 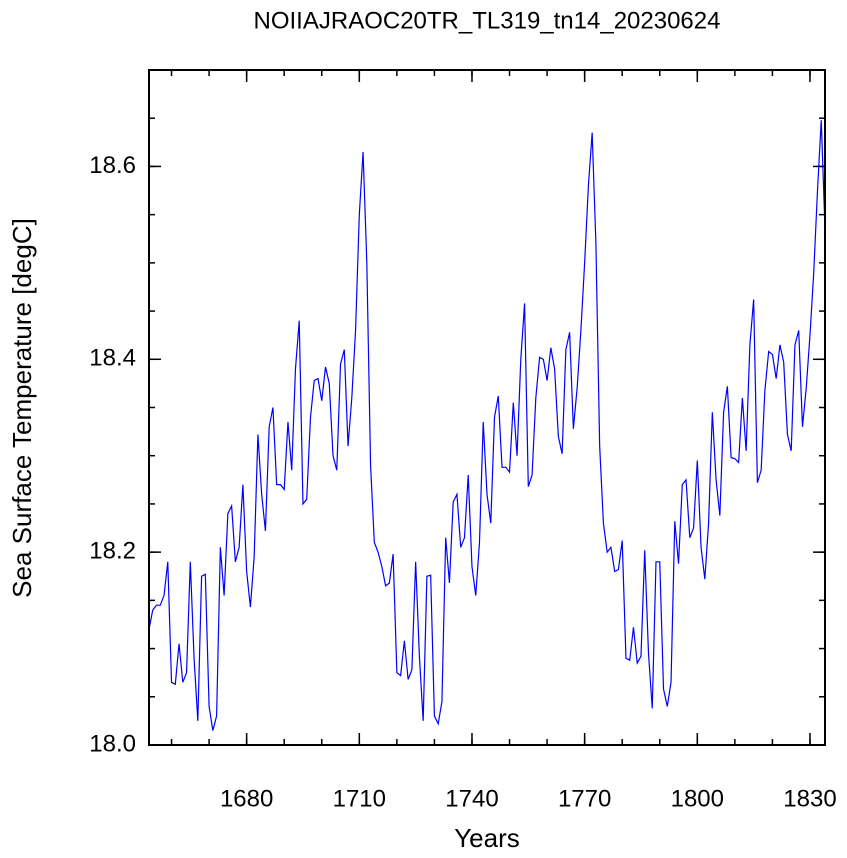 What do you see at coordinates (359, 798) in the screenshot?
I see `x-tick-label: 1710` at bounding box center [359, 798].